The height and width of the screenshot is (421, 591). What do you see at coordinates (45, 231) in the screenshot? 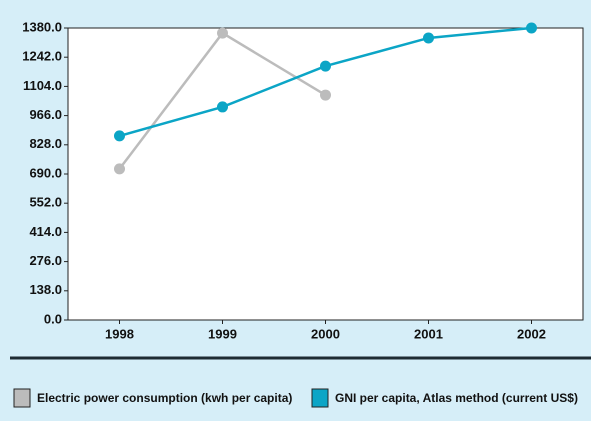
I see `y-tick-label: 414.0` at bounding box center [45, 231].